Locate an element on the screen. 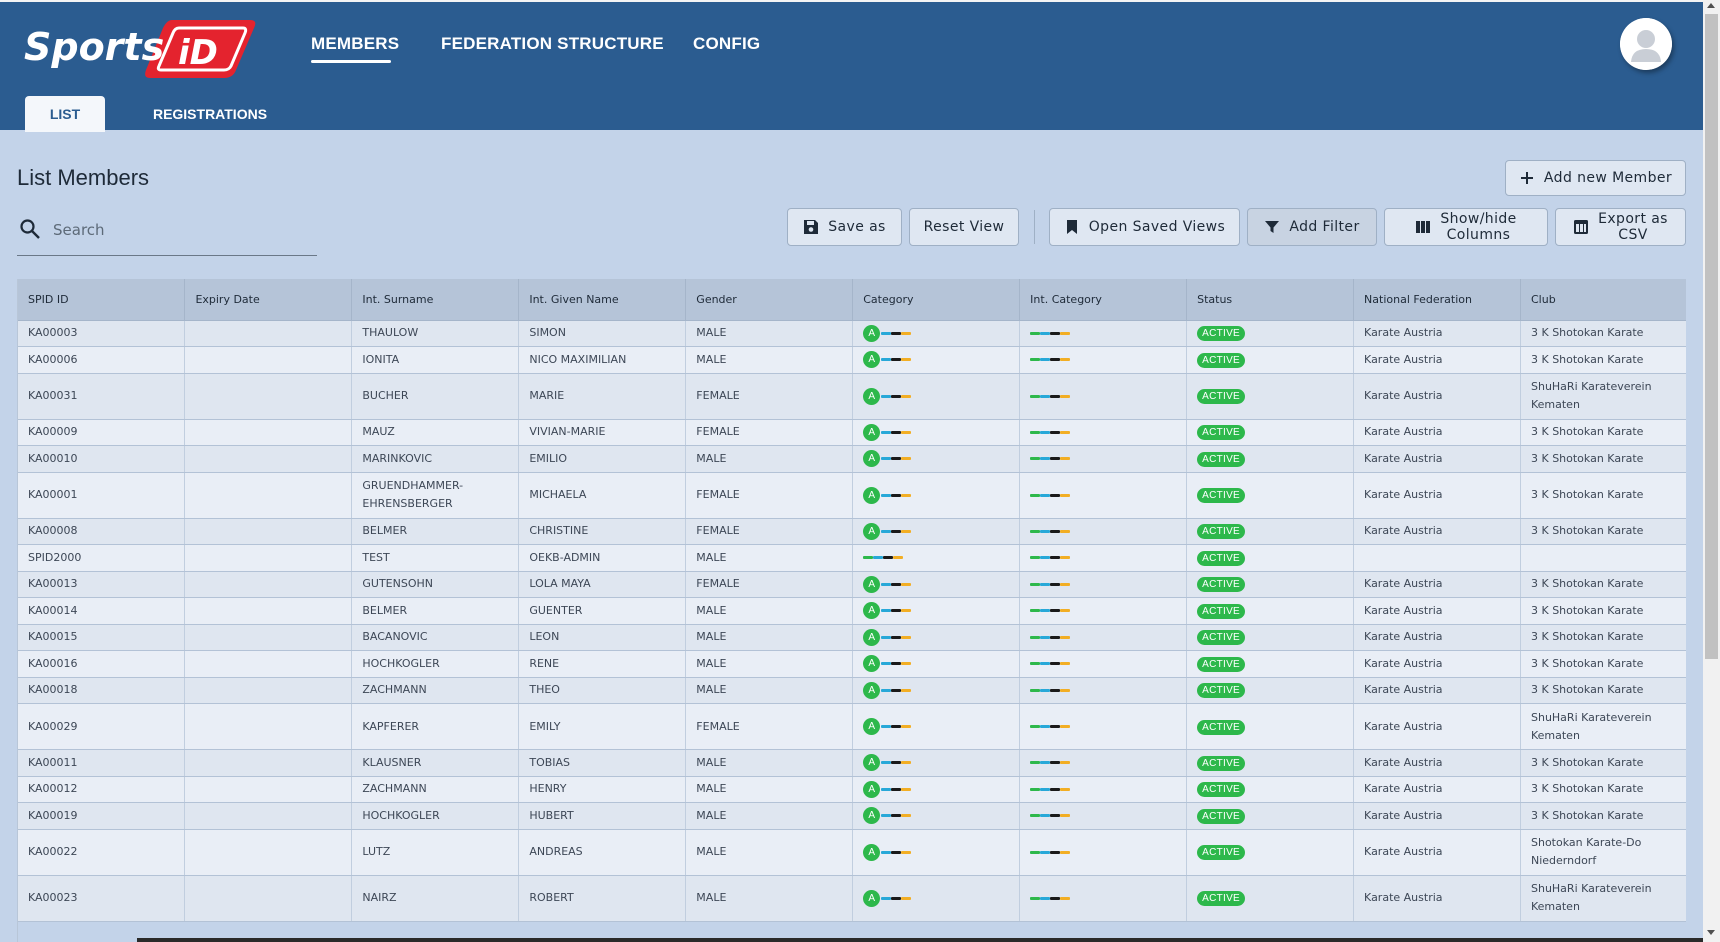 The image size is (1720, 942). spid-id-cell: KA00009 is located at coordinates (102, 432).